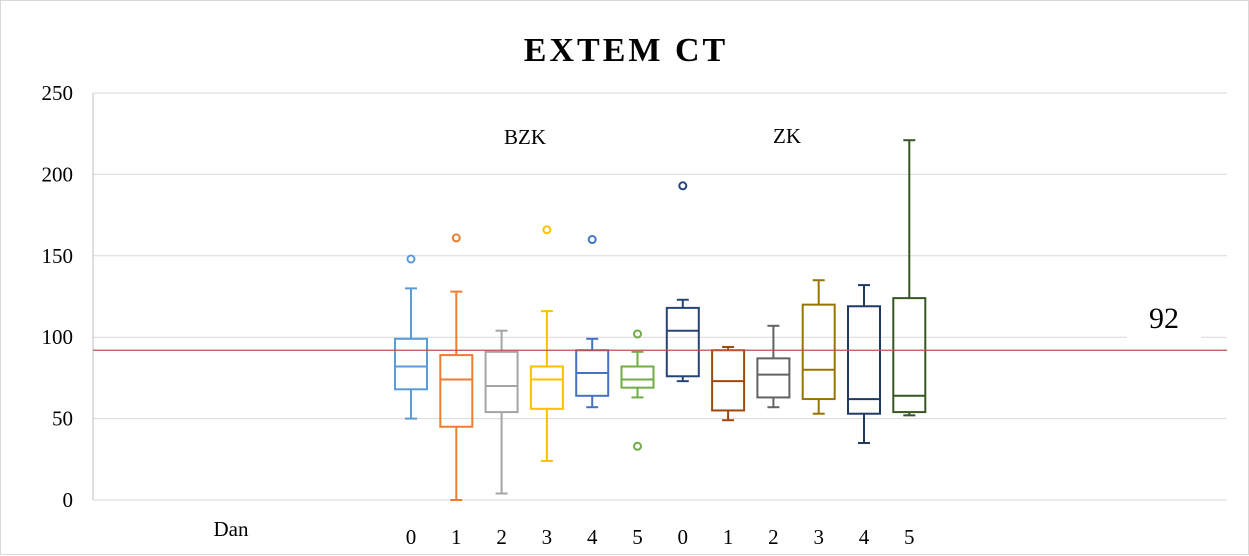 The height and width of the screenshot is (556, 1249). I want to click on y-tick-label: 250, so click(58, 93).